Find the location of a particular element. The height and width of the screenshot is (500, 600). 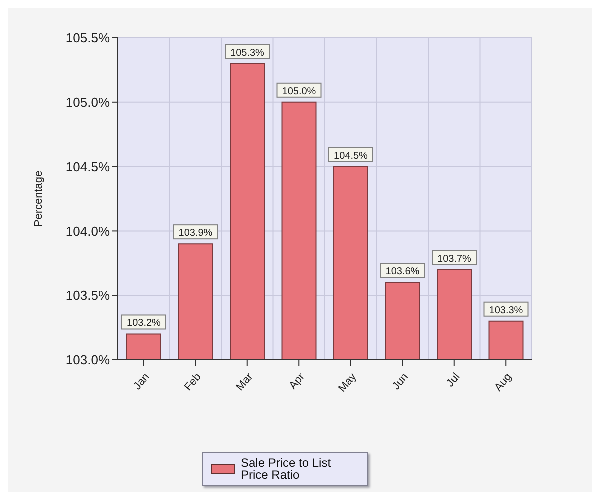

x-tick-label: Apr is located at coordinates (297, 381).